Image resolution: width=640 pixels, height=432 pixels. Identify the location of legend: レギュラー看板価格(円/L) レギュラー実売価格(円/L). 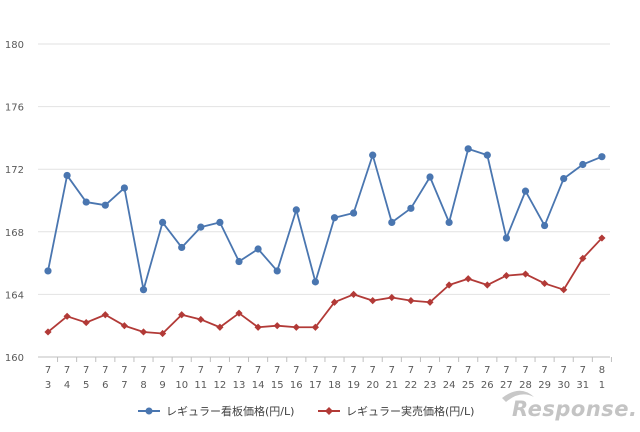
(306, 411).